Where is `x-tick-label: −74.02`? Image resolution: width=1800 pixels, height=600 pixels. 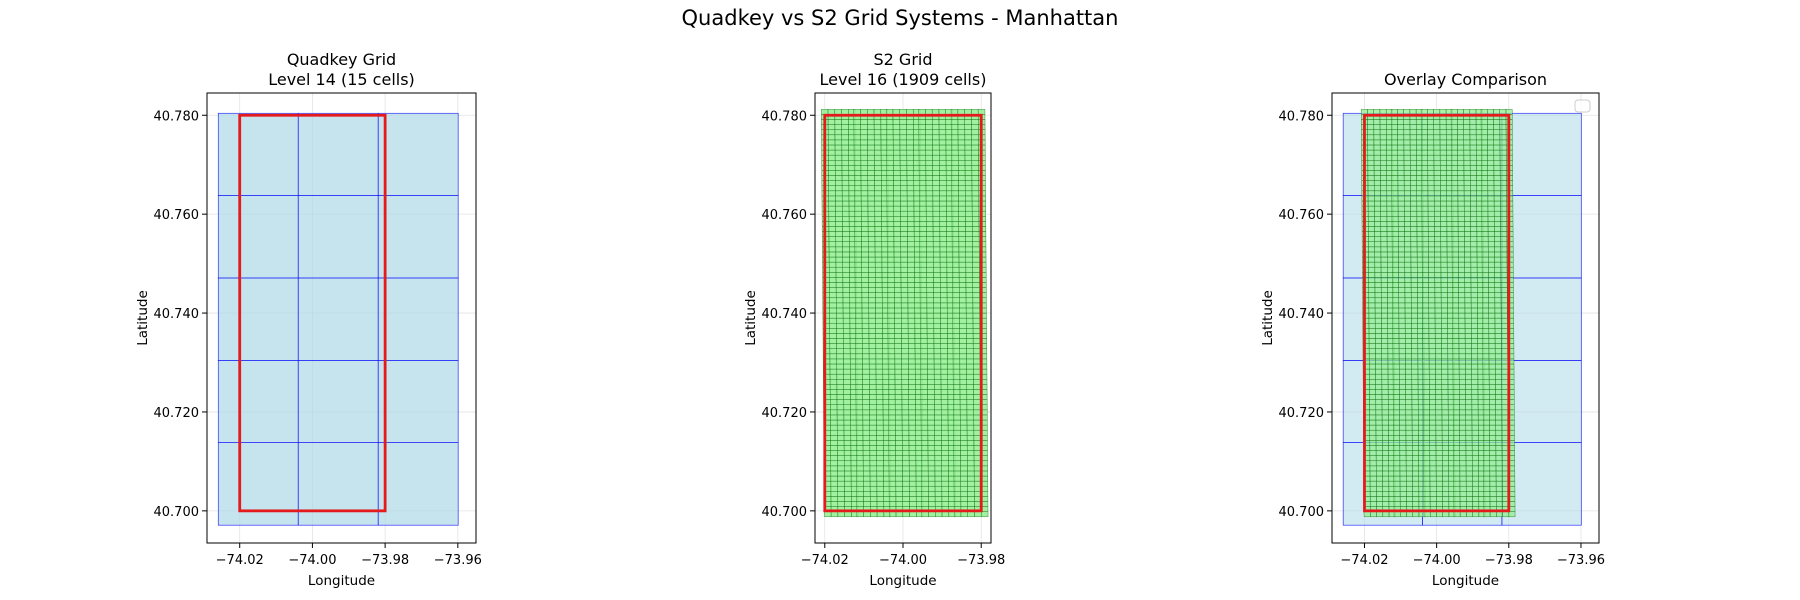
x-tick-label: −74.02 is located at coordinates (825, 560).